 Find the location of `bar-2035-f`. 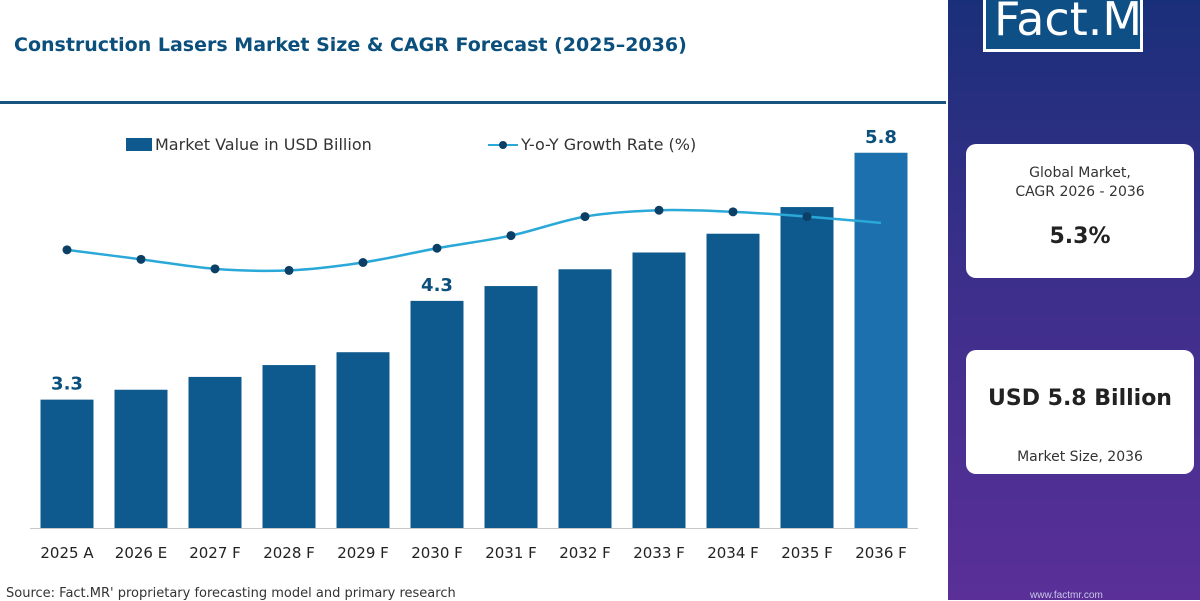

bar-2035-f is located at coordinates (807, 367).